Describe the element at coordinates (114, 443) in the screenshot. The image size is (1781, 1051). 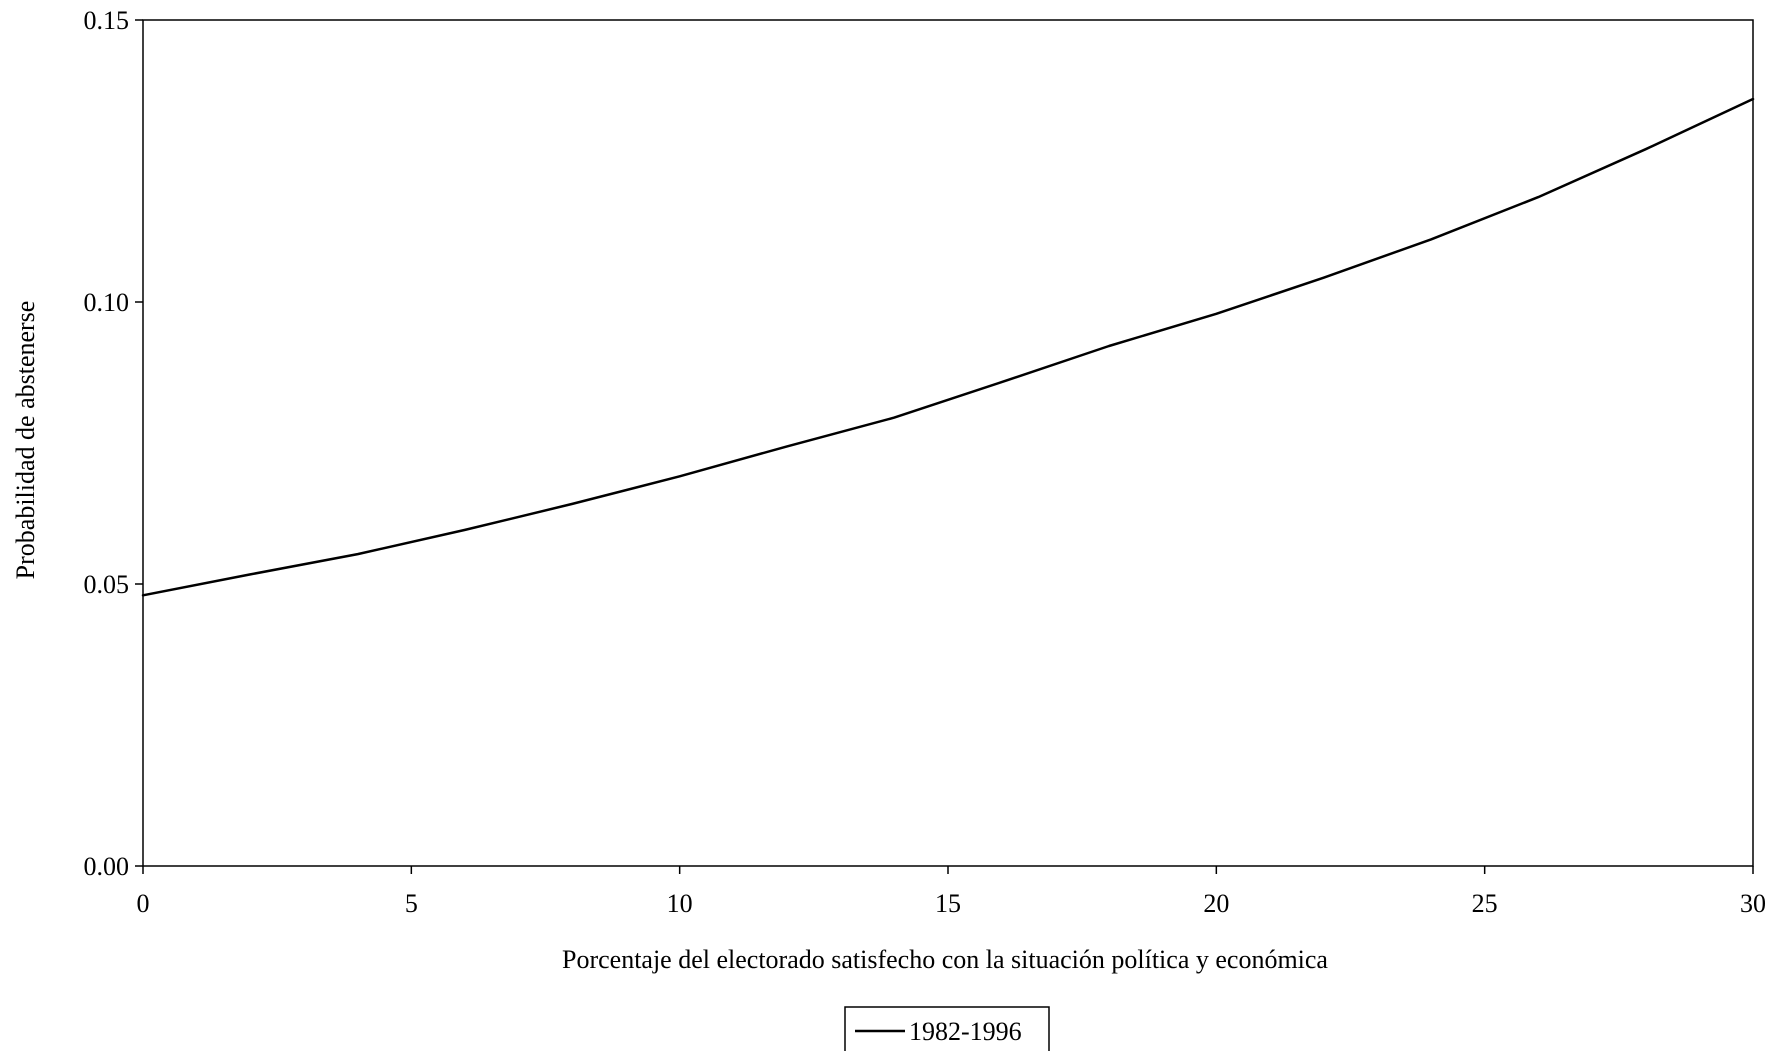
I see `y-axis-ticks: 0.00 0.05 0.10 0.15` at that location.